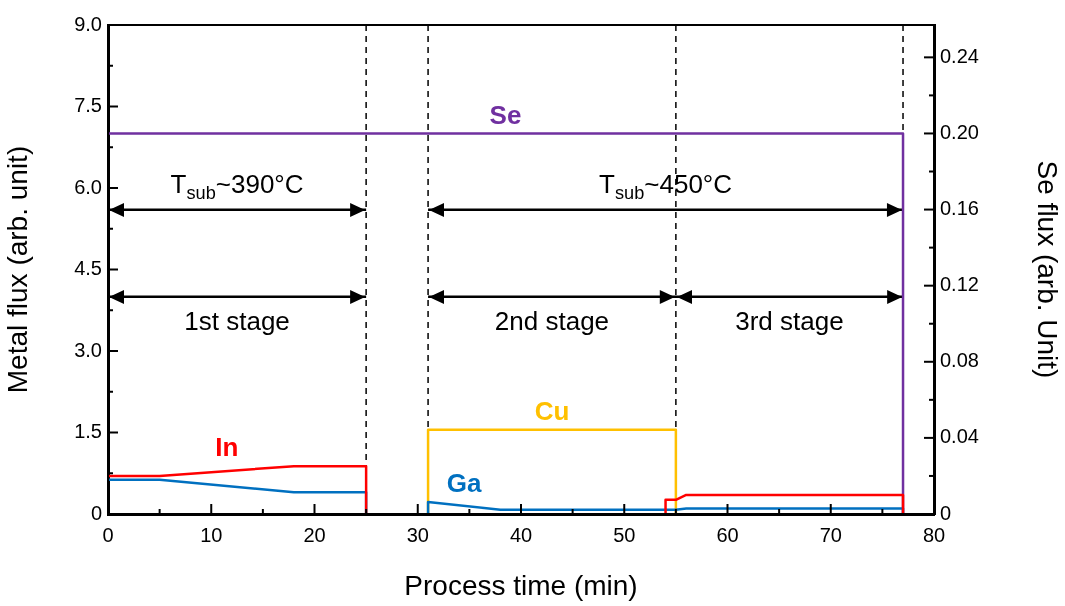 Image resolution: width=1065 pixels, height=606 pixels. Describe the element at coordinates (727, 534) in the screenshot. I see `x-tick-label: 60` at that location.